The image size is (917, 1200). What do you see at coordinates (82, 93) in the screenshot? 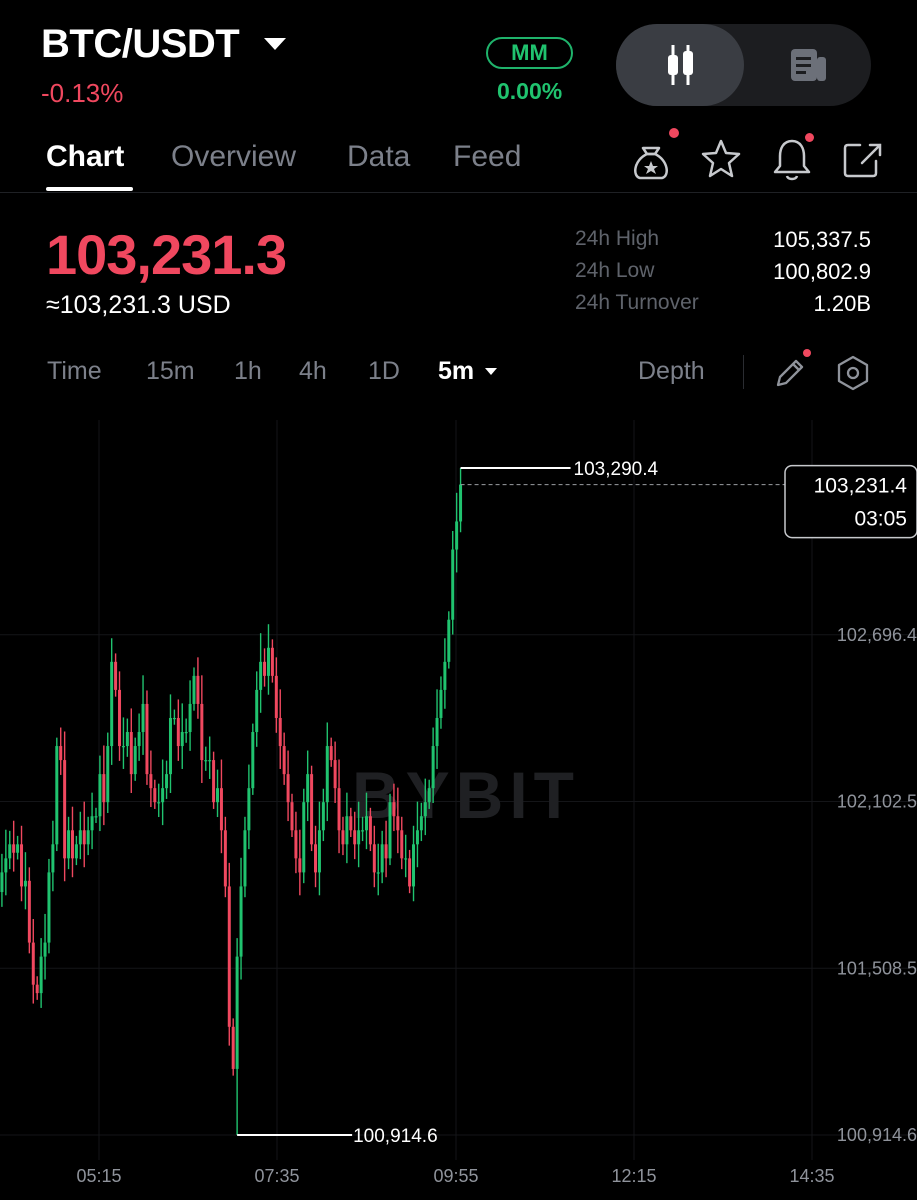
I see `price-change: -0.13%` at bounding box center [82, 93].